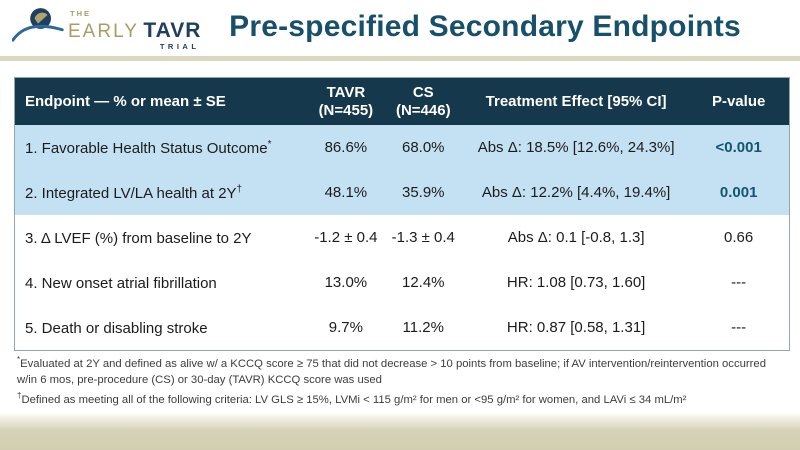 Image resolution: width=800 pixels, height=450 pixels. Describe the element at coordinates (423, 282) in the screenshot. I see `cs-value: 12.4%` at that location.